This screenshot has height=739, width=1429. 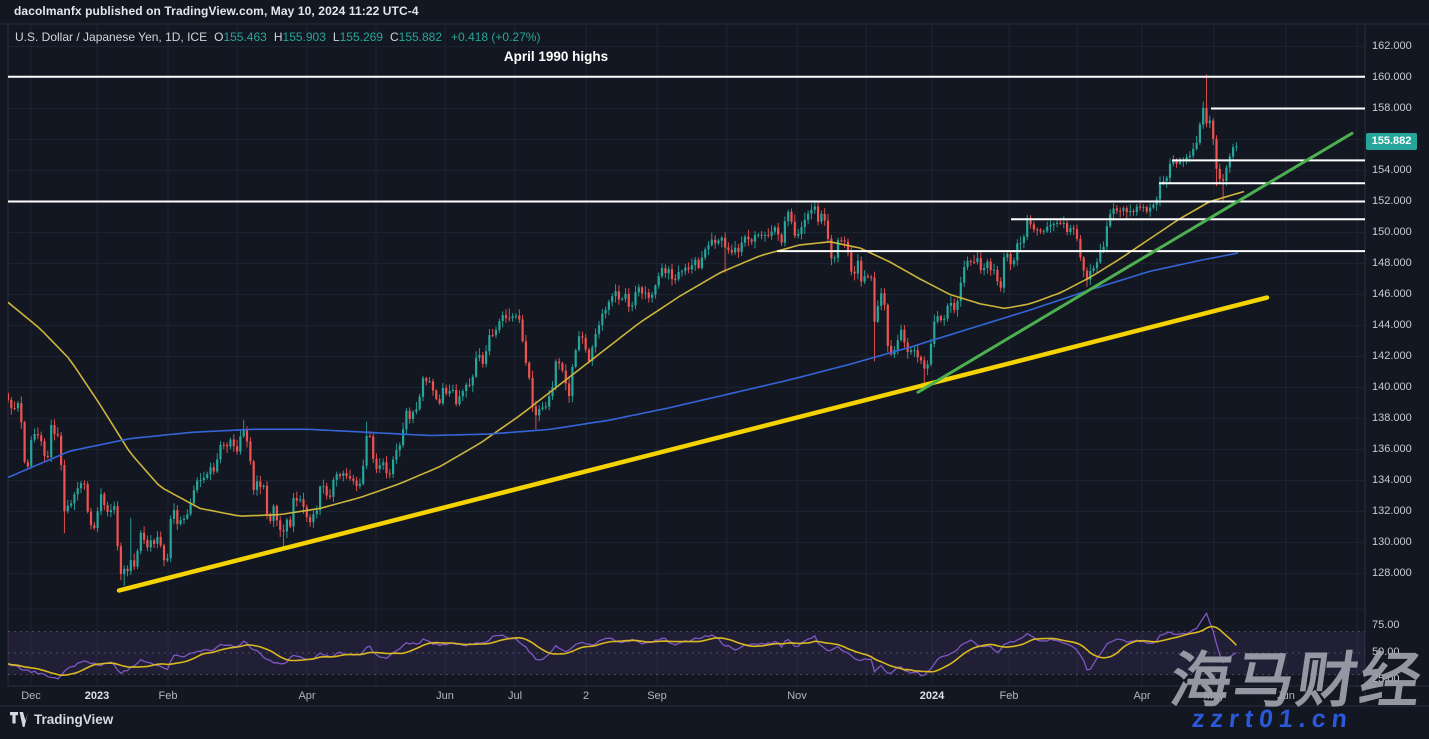 What do you see at coordinates (586, 696) in the screenshot?
I see `time-tick-label: 2` at bounding box center [586, 696].